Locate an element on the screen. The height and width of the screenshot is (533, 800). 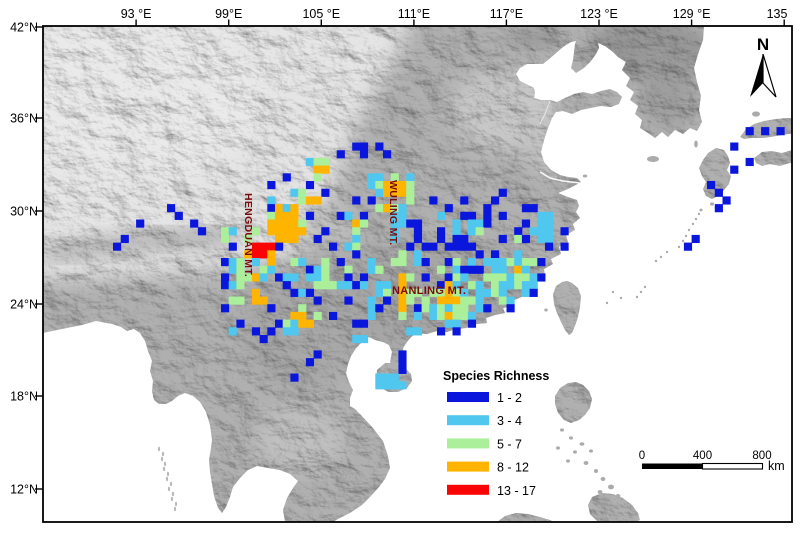
svg-text: 8 - 12 is located at coordinates (513, 468).